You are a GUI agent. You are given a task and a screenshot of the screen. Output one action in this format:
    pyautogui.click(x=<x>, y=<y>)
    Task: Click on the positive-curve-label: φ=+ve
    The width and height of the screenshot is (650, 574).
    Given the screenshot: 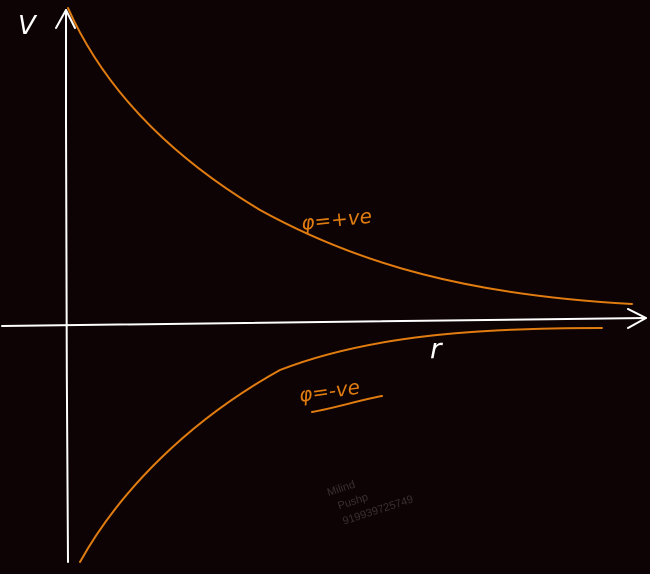 What is the action you would take?
    pyautogui.click(x=336, y=219)
    